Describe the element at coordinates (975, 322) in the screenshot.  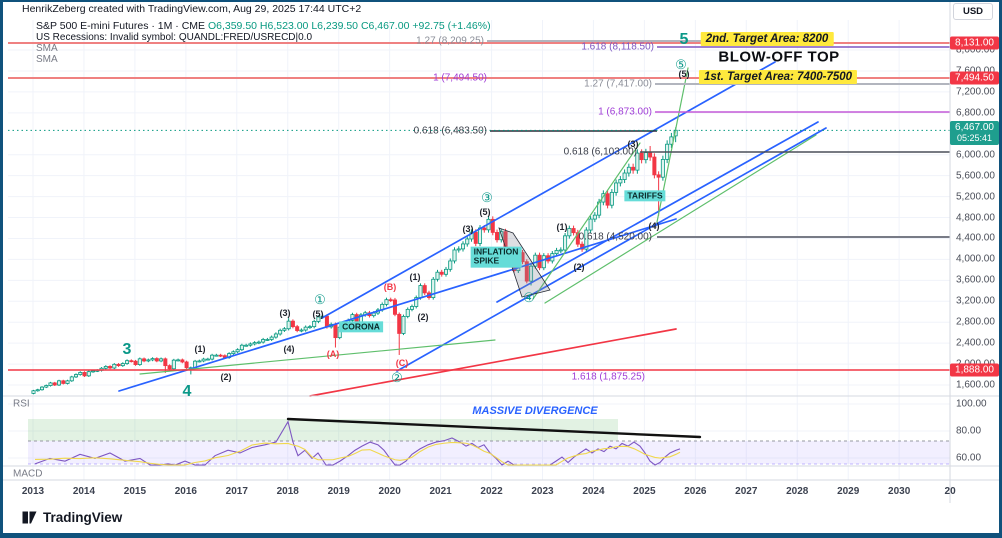
I see `price-tick: 2,800.00` at that location.